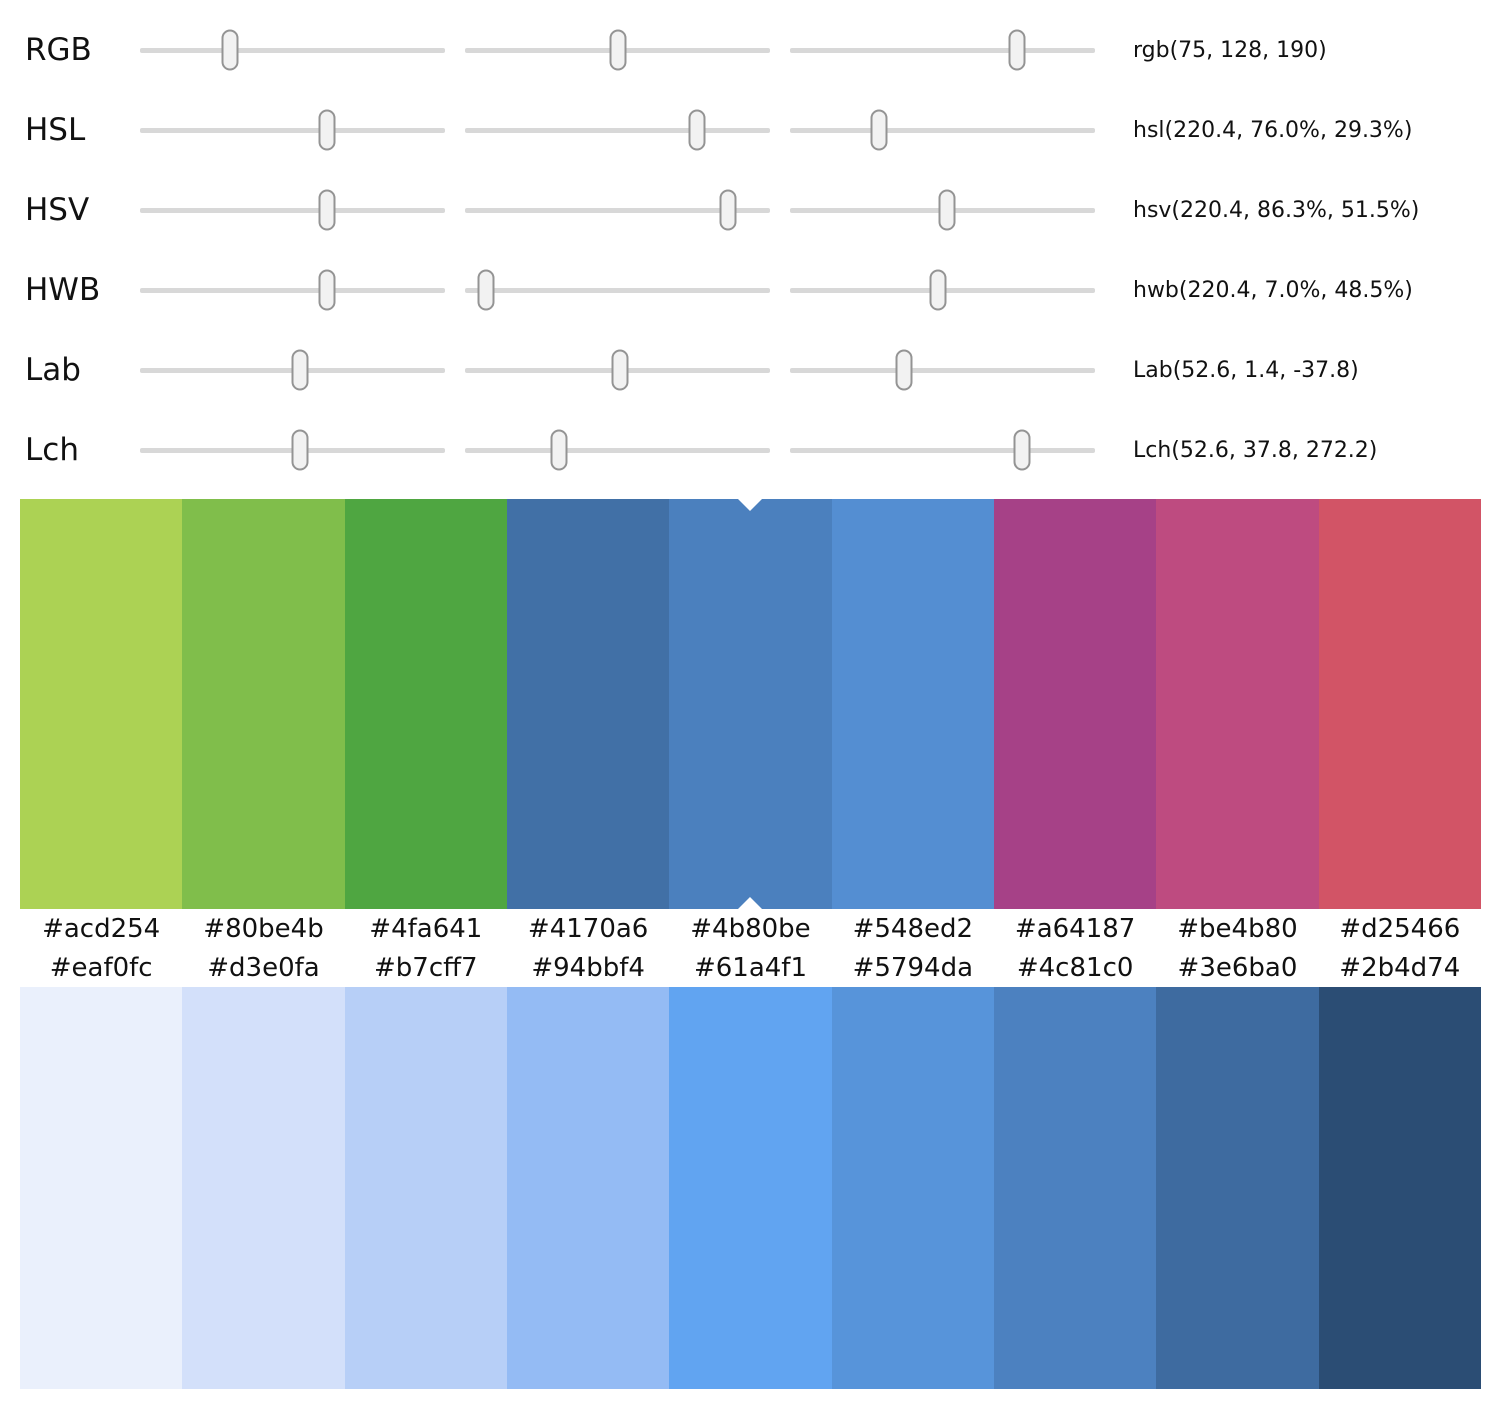  What do you see at coordinates (1075, 967) in the screenshot?
I see `hex-label: #4c81c0` at bounding box center [1075, 967].